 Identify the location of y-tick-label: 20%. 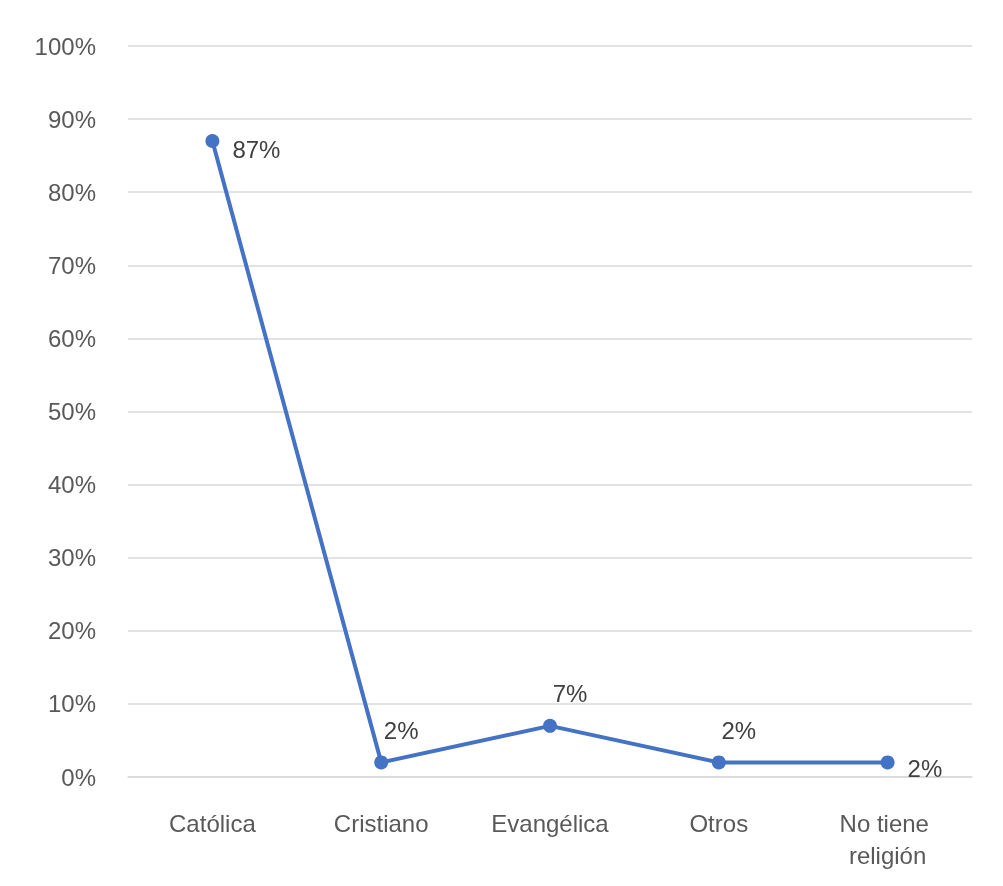
(71, 631).